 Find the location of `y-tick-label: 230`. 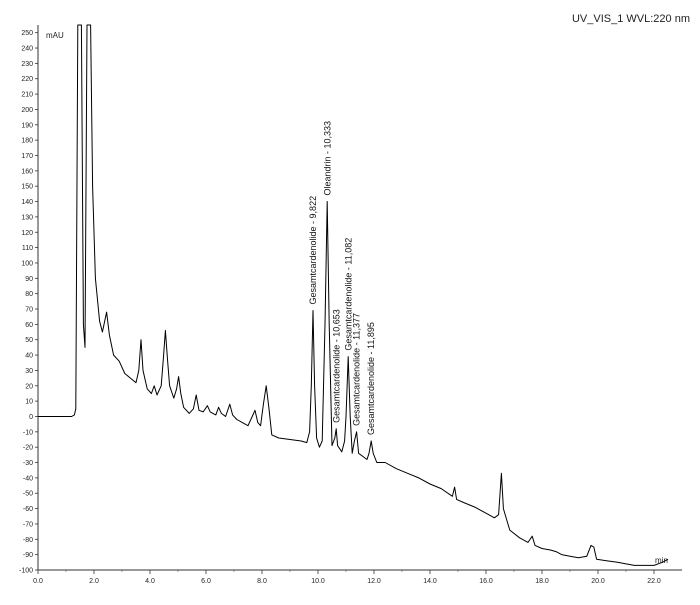

y-tick-label: 230 is located at coordinates (27, 64).